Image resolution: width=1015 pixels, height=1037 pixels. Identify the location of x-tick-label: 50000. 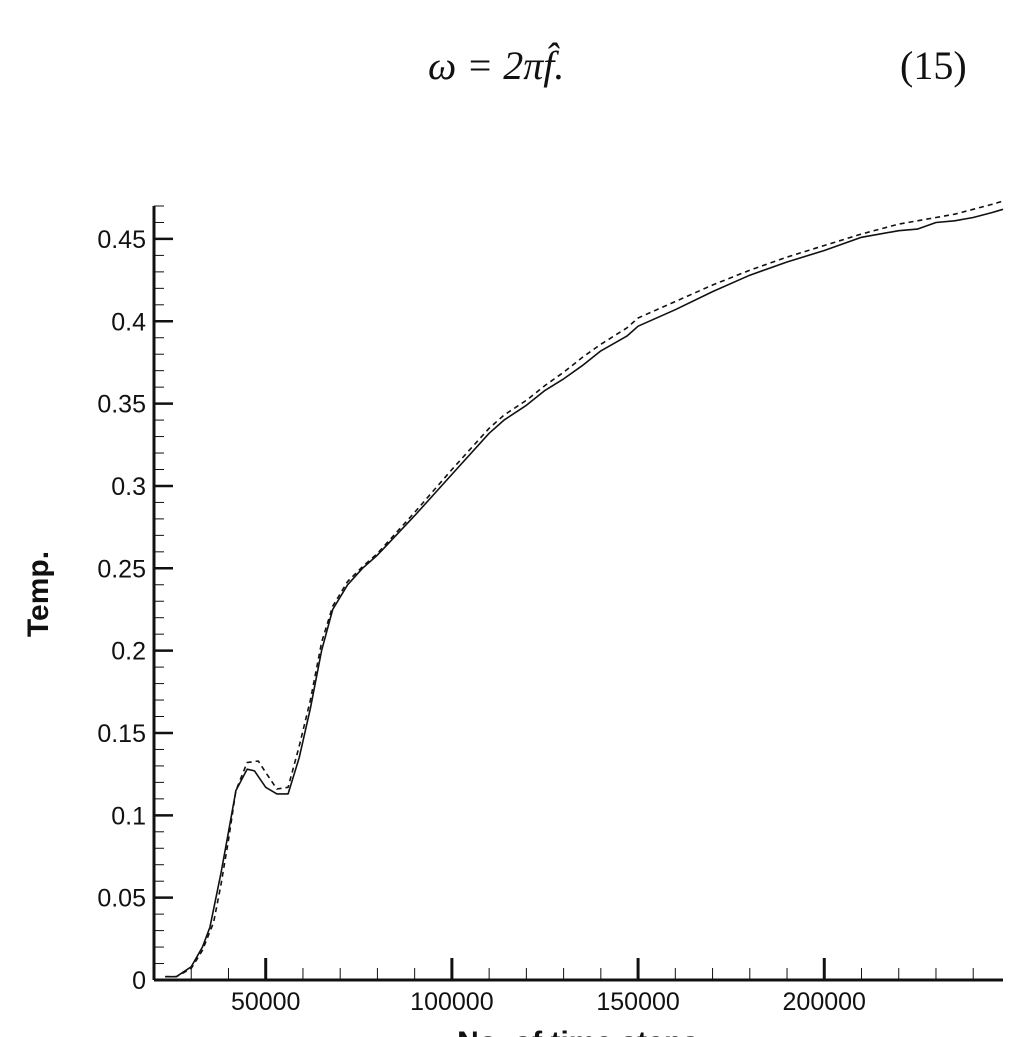
(266, 1002).